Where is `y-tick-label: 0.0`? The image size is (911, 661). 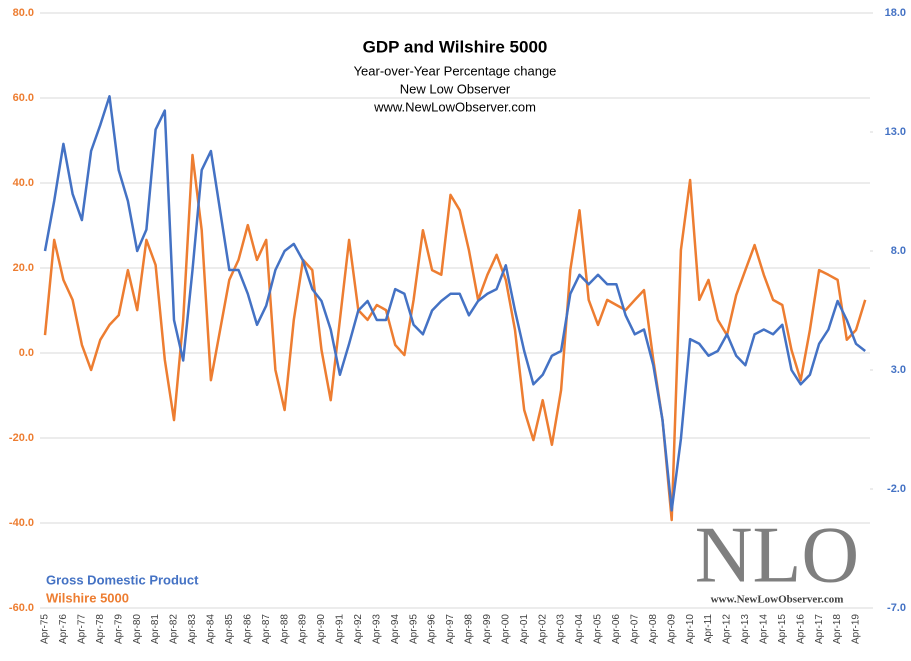 y-tick-label: 0.0 is located at coordinates (26, 353).